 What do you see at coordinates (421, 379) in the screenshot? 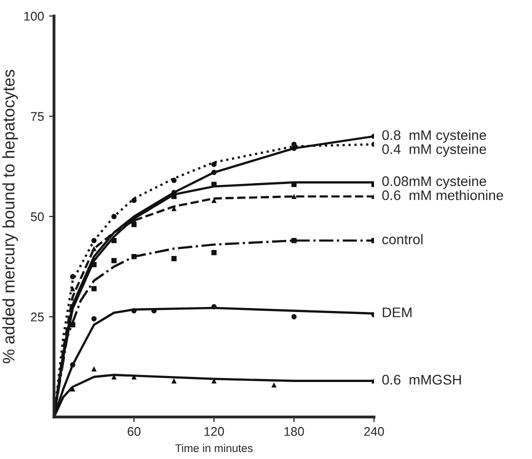
I see `series-label: 0.6 mMGSH` at bounding box center [421, 379].